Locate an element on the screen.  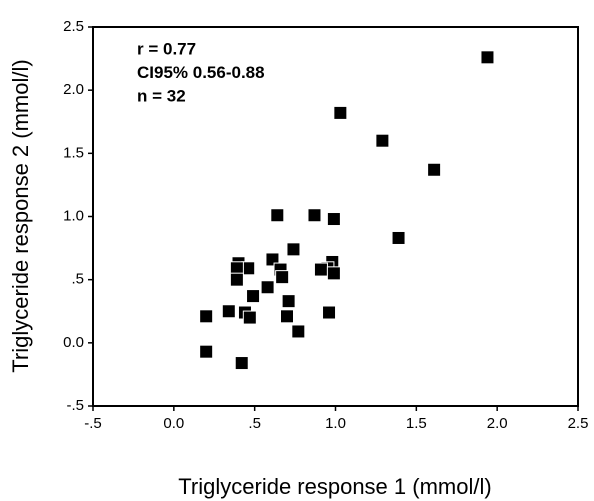
annotation: n = 32 is located at coordinates (161, 95).